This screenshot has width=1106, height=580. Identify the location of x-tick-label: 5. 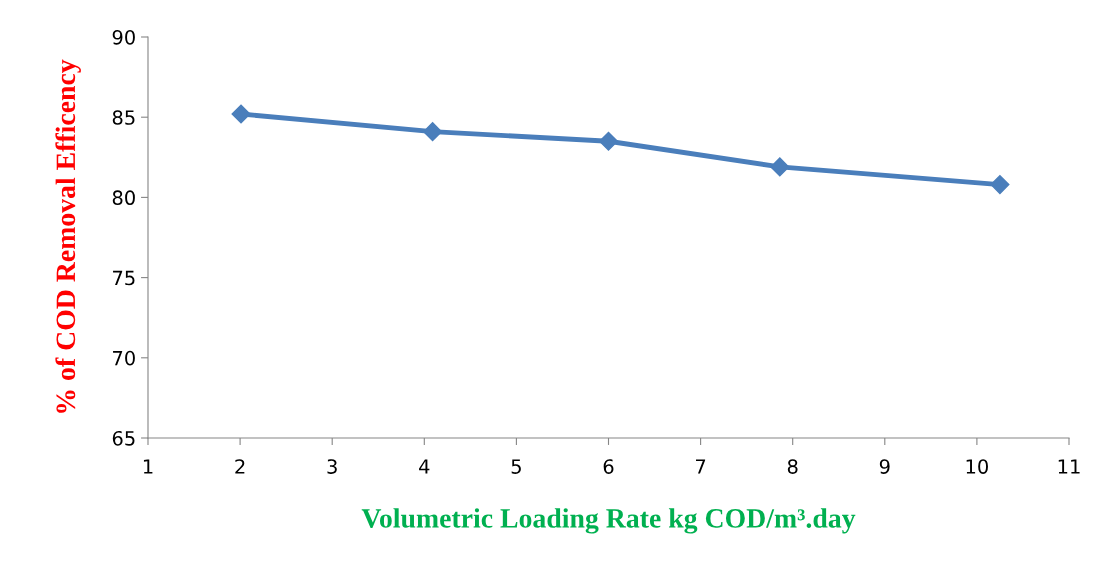
(516, 466).